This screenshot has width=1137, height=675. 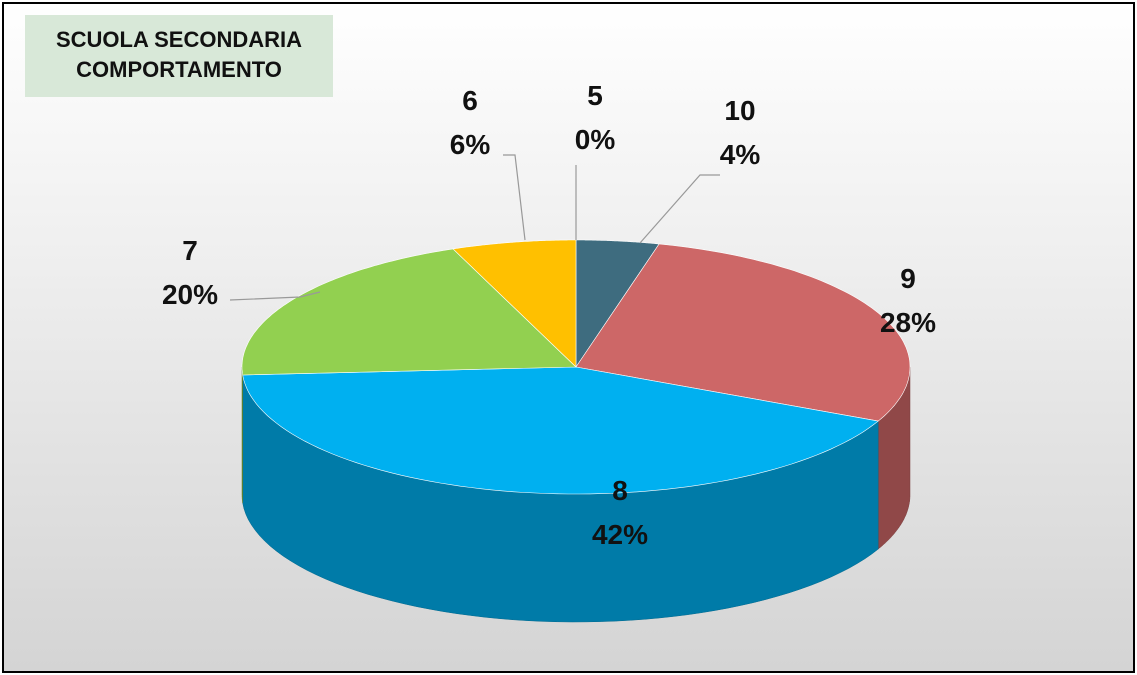 I want to click on data-label-value: 4%, so click(x=740, y=154).